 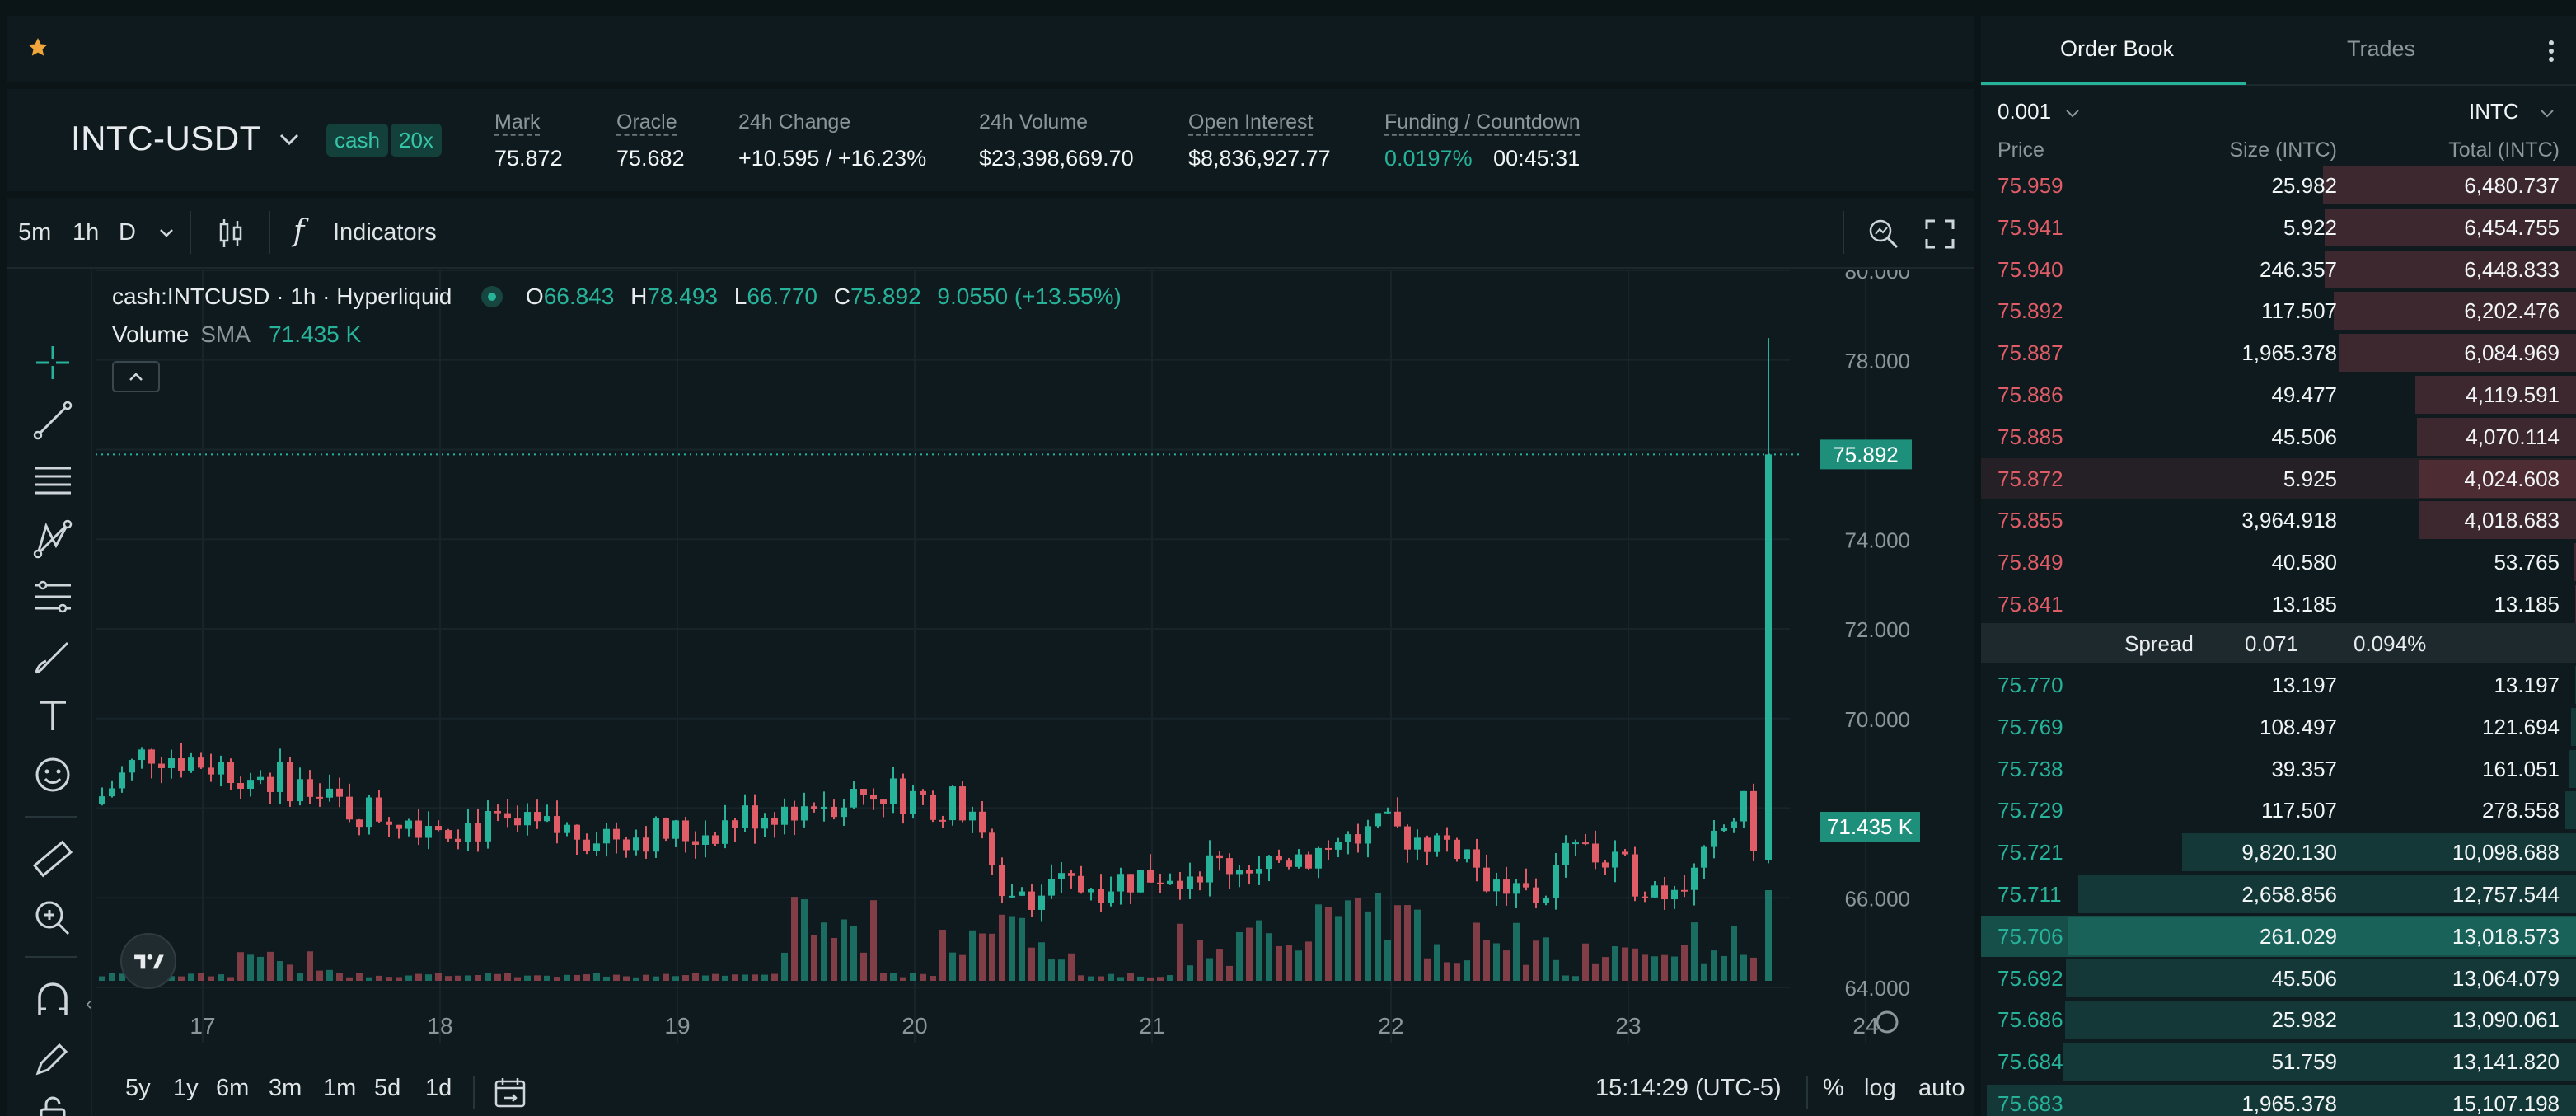 I want to click on bid-row: 75.738 39.357 161.051, so click(x=2278, y=769).